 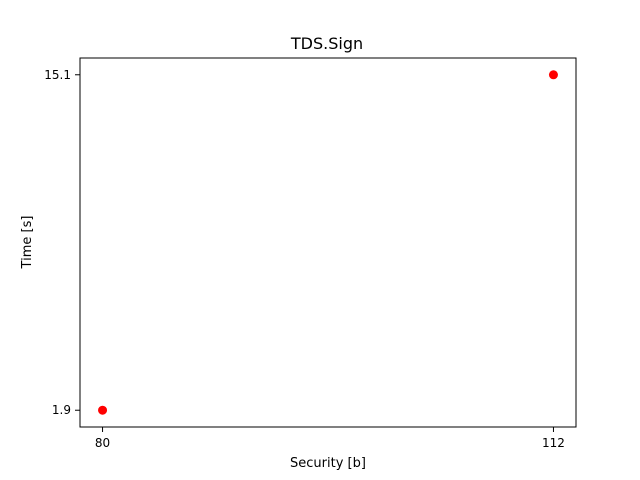 I want to click on y-tick-label: 15.1, so click(x=57, y=75).